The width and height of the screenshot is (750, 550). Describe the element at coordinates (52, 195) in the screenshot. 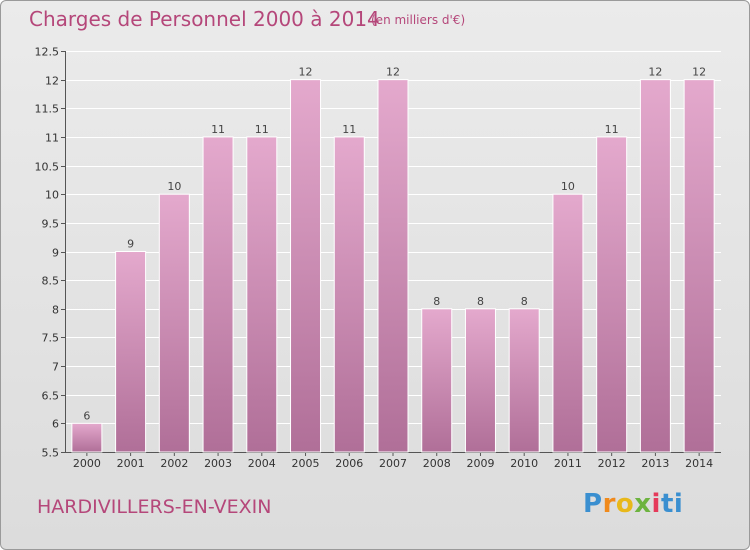

I see `y-tick-label: 10` at that location.